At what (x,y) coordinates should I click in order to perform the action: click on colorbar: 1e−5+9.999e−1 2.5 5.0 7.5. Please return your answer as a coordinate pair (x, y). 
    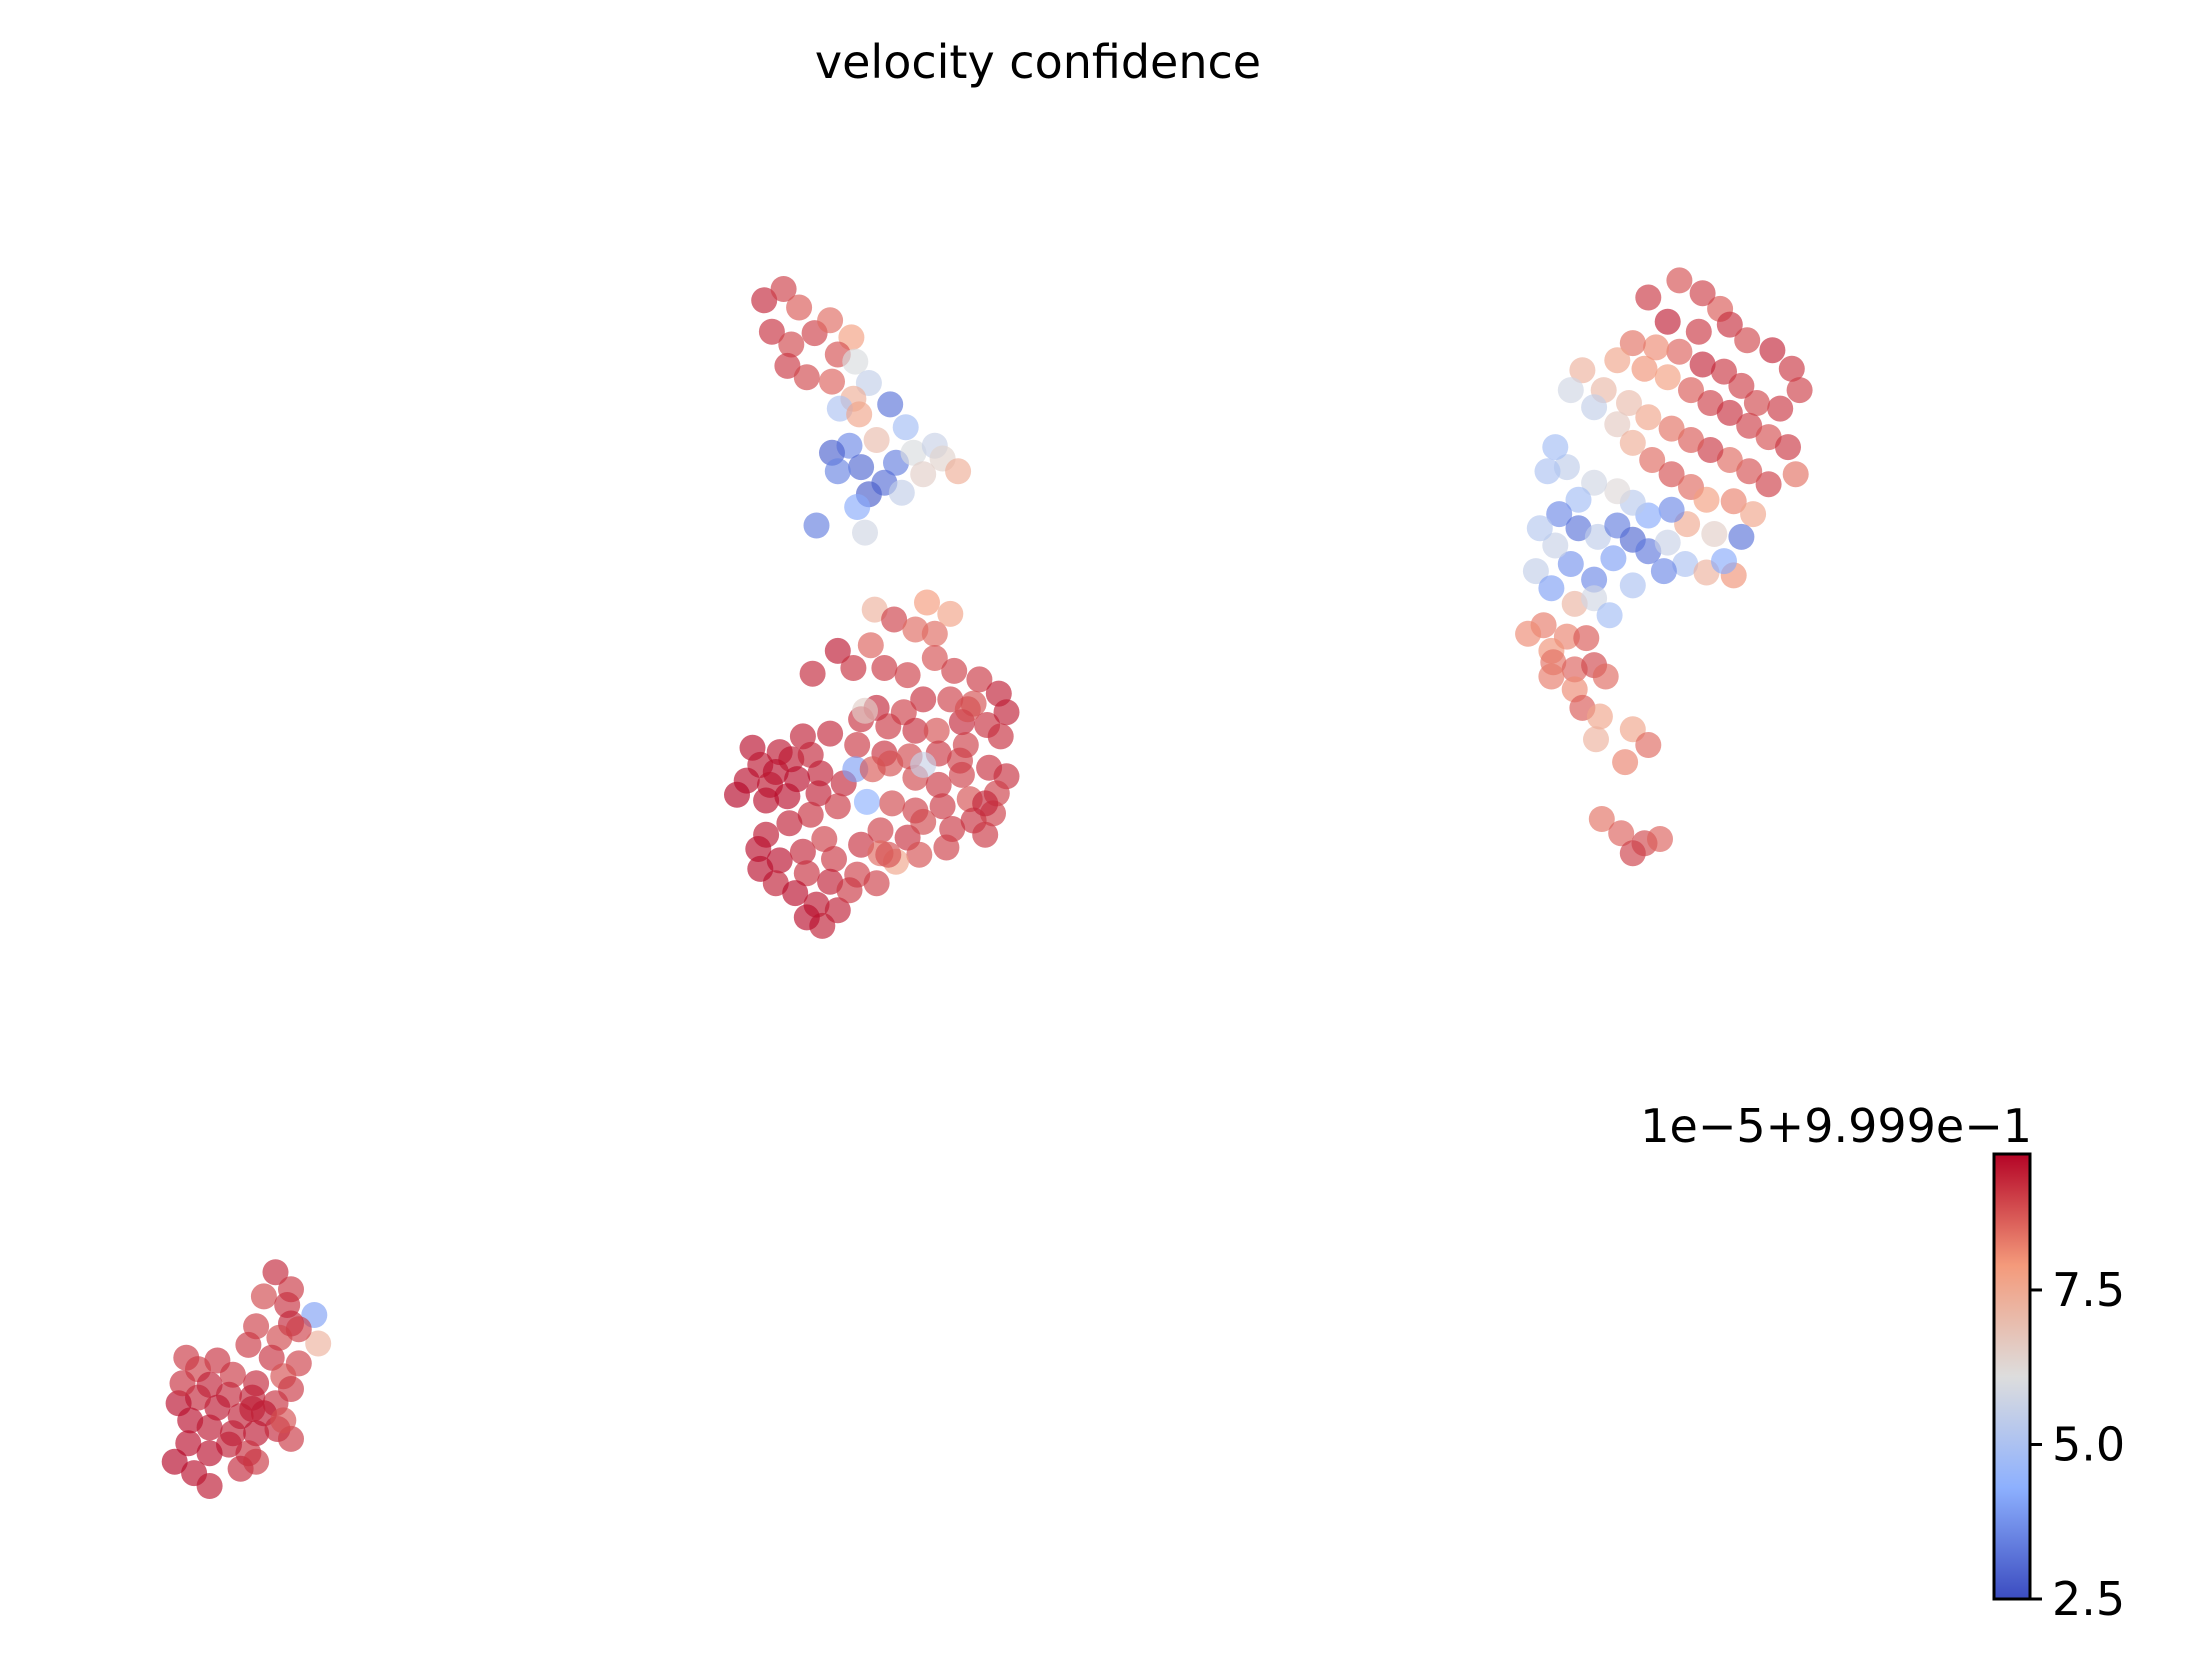
    Looking at the image, I should click on (1882, 1362).